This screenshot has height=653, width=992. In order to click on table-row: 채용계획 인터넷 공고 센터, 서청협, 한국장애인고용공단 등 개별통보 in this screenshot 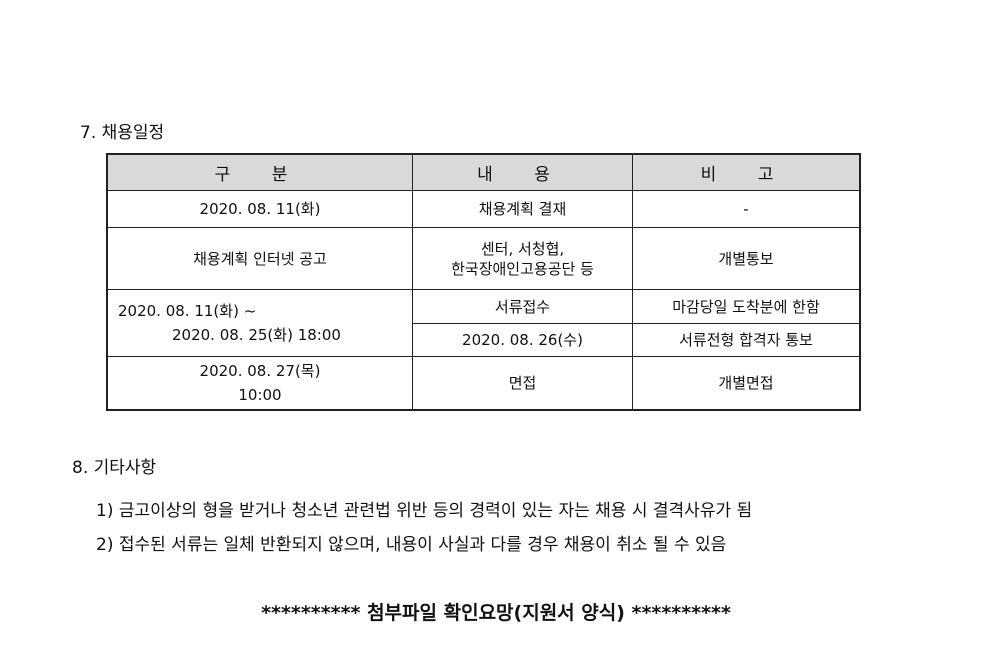, I will do `click(483, 258)`.